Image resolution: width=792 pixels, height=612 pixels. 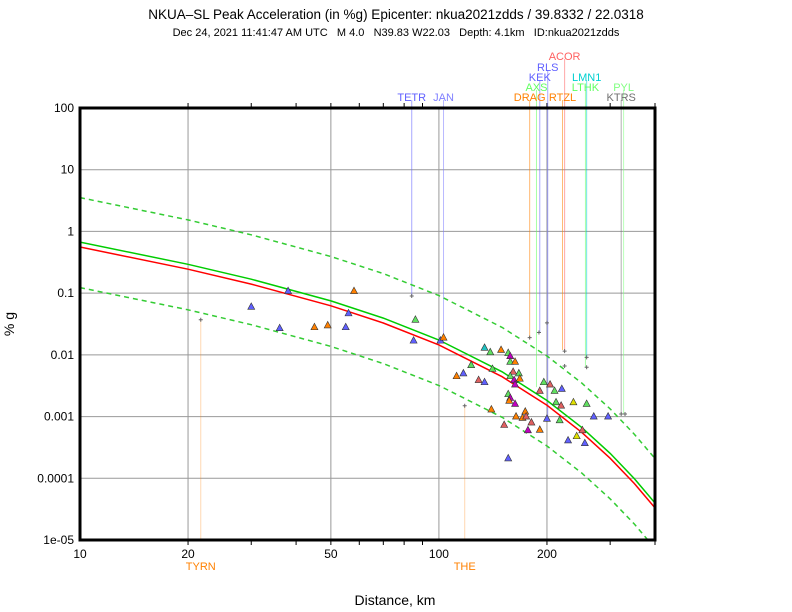 What do you see at coordinates (411, 98) in the screenshot?
I see `station-label: TETR` at bounding box center [411, 98].